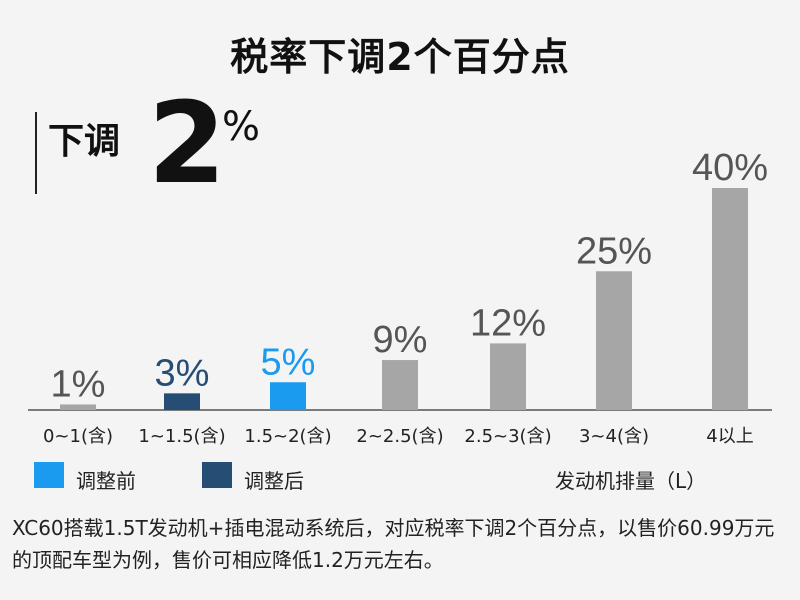  What do you see at coordinates (730, 168) in the screenshot?
I see `bar-value-label-6: 40%` at bounding box center [730, 168].